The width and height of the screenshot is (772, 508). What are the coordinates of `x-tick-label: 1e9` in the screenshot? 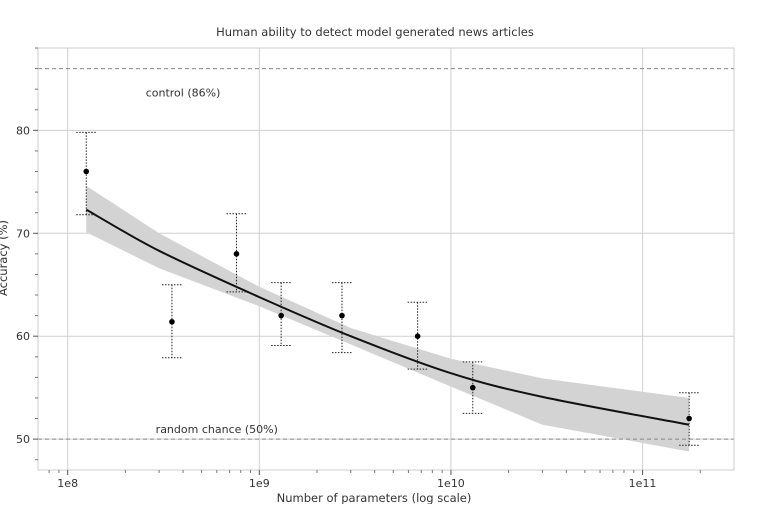 It's located at (259, 483).